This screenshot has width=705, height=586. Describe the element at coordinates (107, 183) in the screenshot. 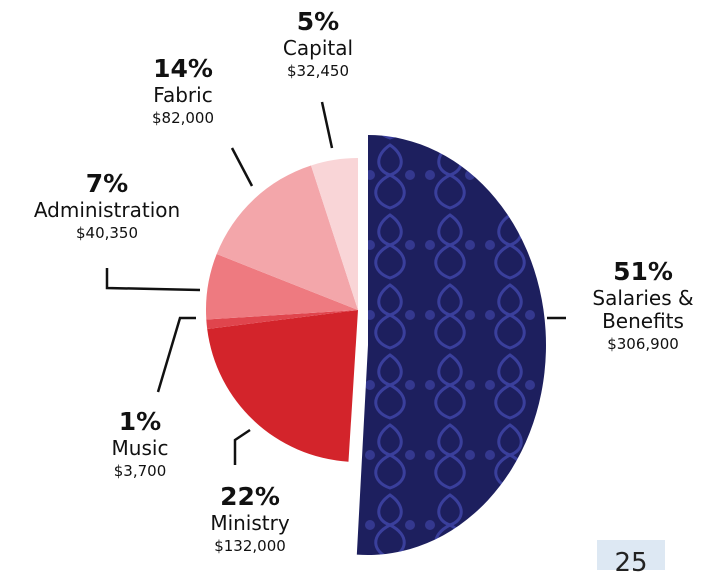

I see `percent-label: 7%` at that location.